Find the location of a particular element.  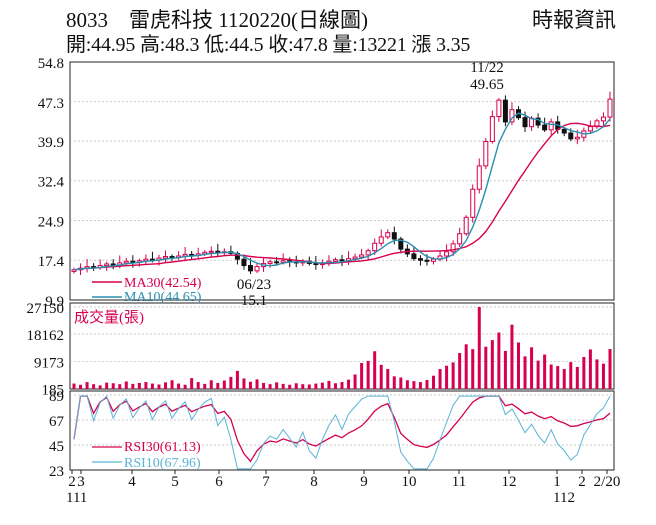

x-tick-label: 4 is located at coordinates (132, 482).